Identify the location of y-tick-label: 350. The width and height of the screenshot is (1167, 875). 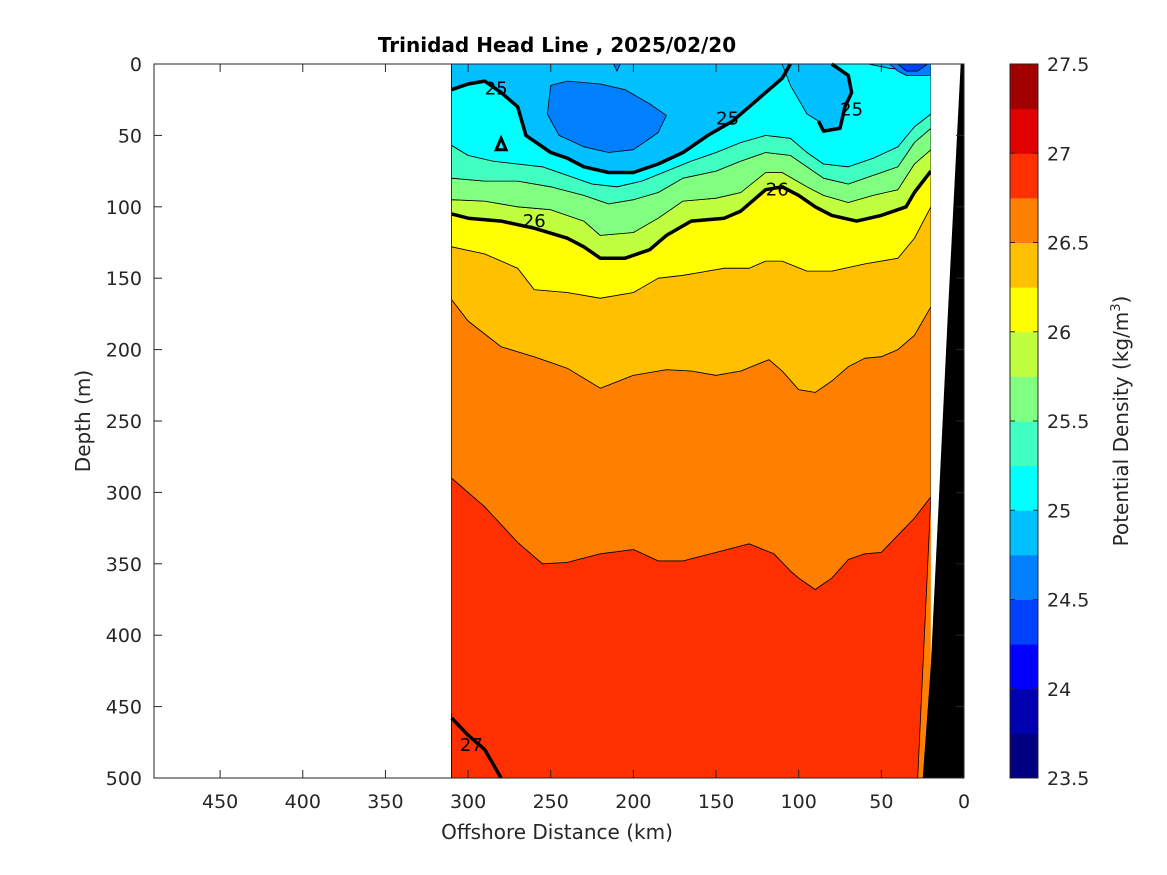
(124, 565).